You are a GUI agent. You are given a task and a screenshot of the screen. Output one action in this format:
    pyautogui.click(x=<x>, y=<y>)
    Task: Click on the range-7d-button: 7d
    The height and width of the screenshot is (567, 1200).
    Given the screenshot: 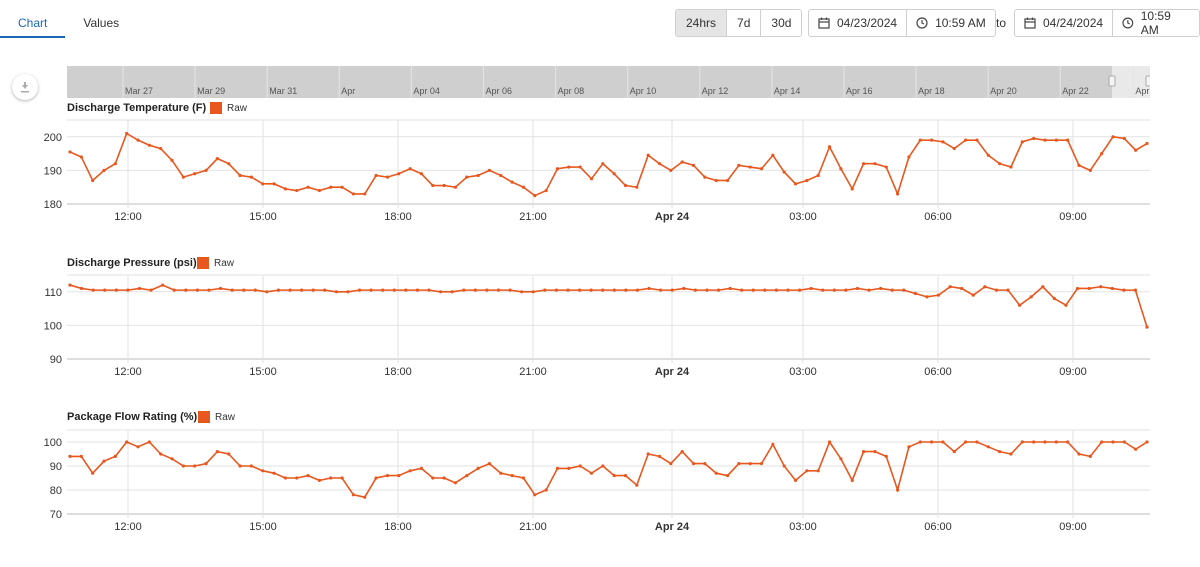 What is the action you would take?
    pyautogui.click(x=744, y=23)
    